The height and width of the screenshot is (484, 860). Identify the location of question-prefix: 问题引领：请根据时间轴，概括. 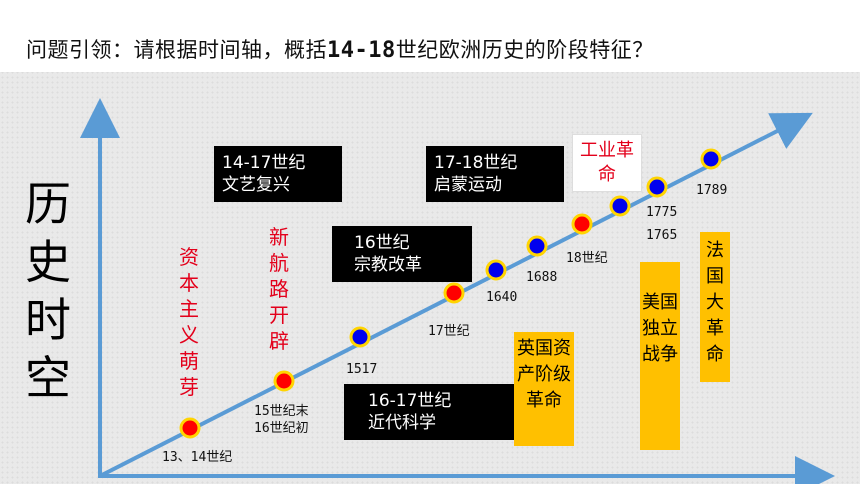
(176, 50).